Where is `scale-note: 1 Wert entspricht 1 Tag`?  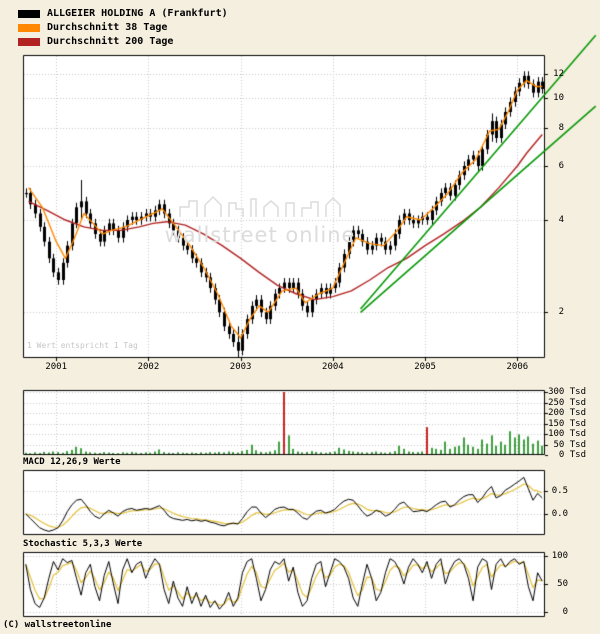
scale-note: 1 Wert entspricht 1 Tag is located at coordinates (82, 345).